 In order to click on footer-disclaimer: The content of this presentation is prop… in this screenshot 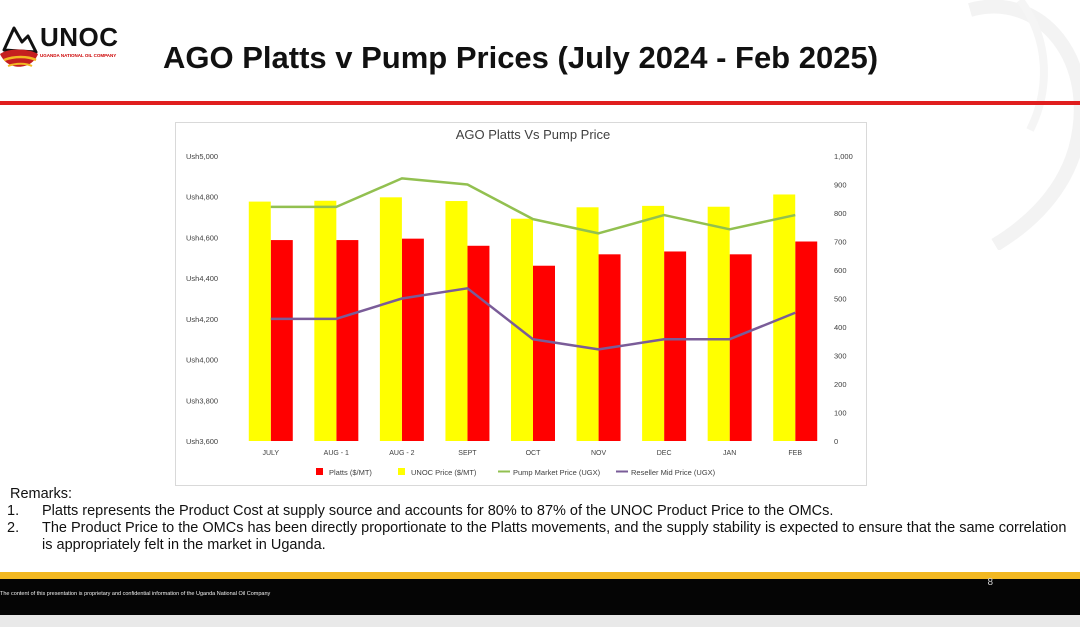, I will do `click(135, 594)`.